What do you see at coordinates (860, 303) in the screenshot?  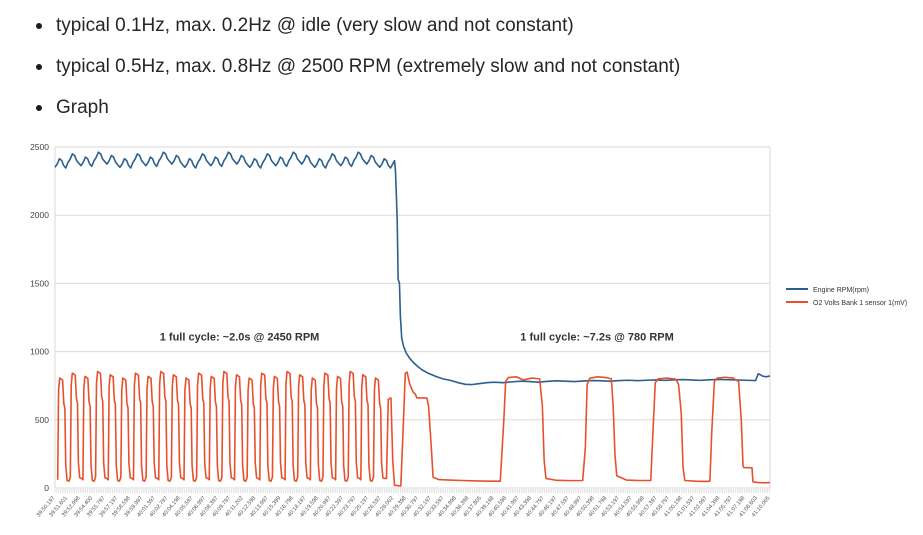 I see `legend-label: O2 Volts Bank 1 sensor 1(mV)` at bounding box center [860, 303].